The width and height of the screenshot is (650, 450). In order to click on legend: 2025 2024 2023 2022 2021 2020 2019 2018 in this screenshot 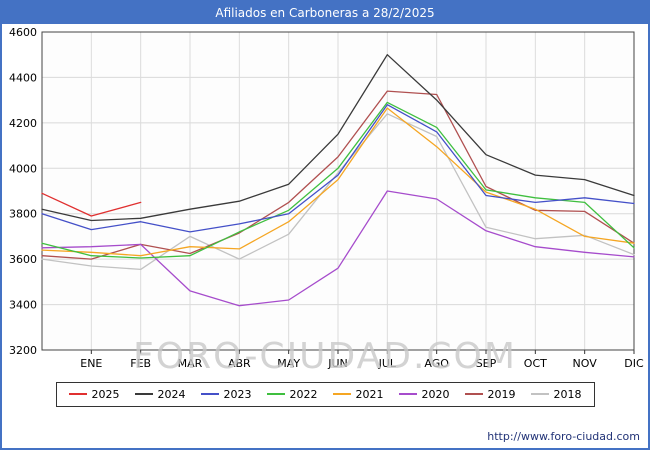, I will do `click(325, 394)`.